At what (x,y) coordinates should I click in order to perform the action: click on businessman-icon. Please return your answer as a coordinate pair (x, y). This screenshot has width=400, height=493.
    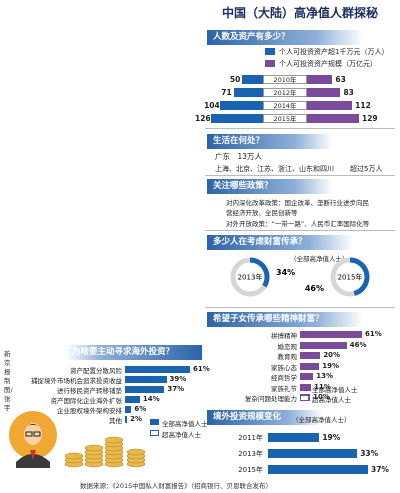
    Looking at the image, I should click on (33, 439).